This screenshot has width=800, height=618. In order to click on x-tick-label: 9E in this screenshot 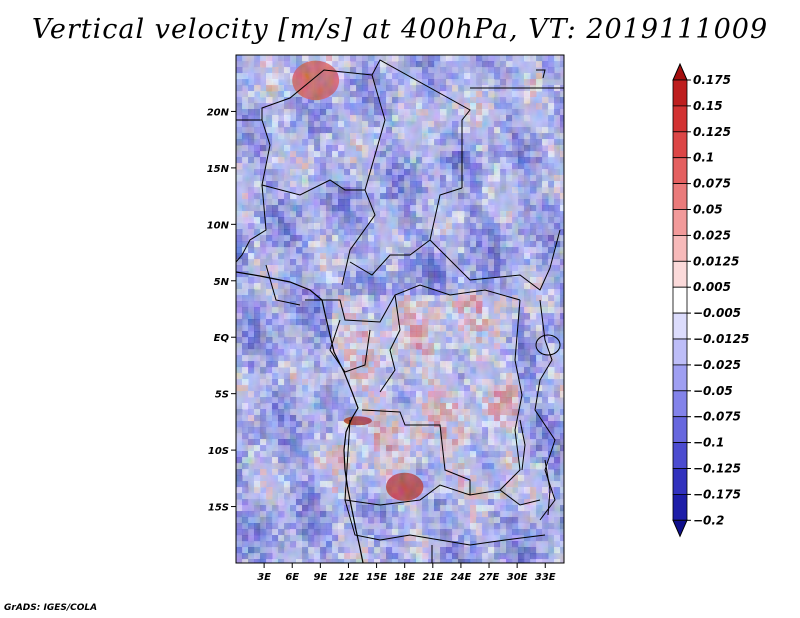, I will do `click(320, 577)`.